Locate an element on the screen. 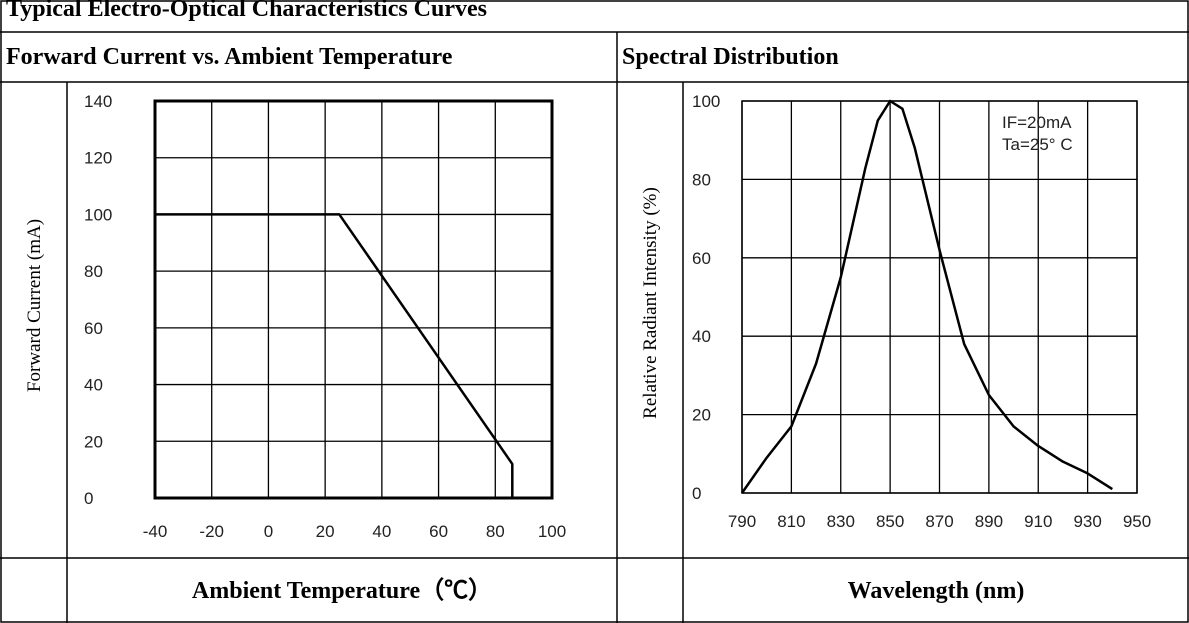 This screenshot has height=623, width=1189. x-axis-label: Wavelength (nm) is located at coordinates (936, 591).